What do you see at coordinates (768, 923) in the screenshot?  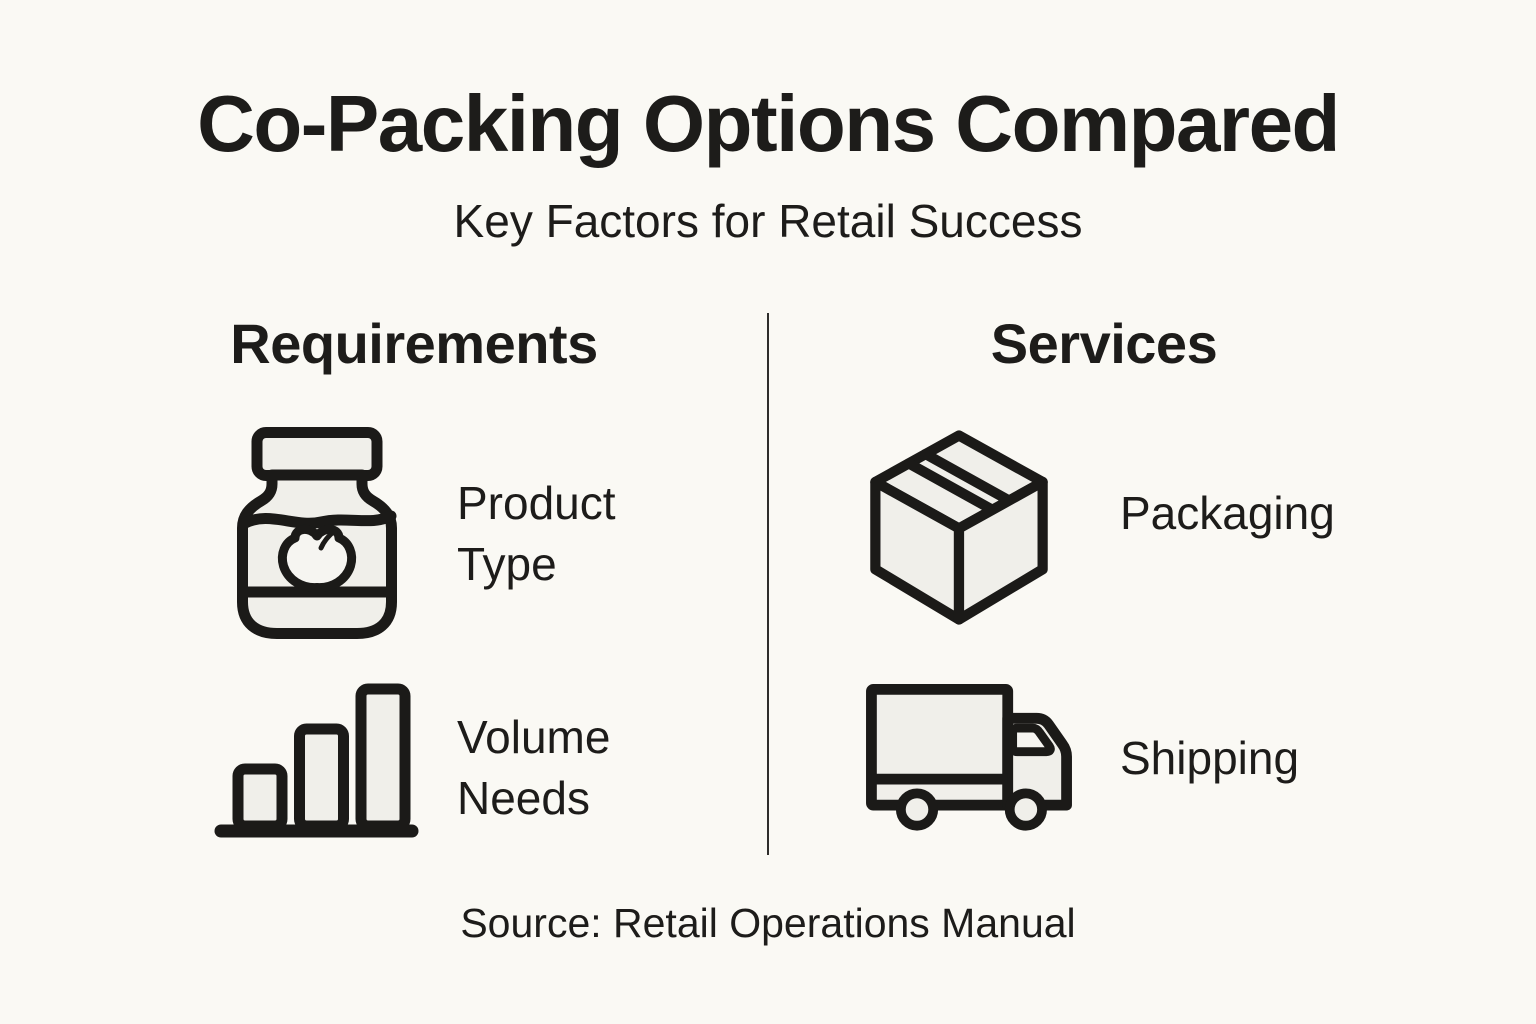 I see `source-attribution: Source: Retail Operations Manual` at bounding box center [768, 923].